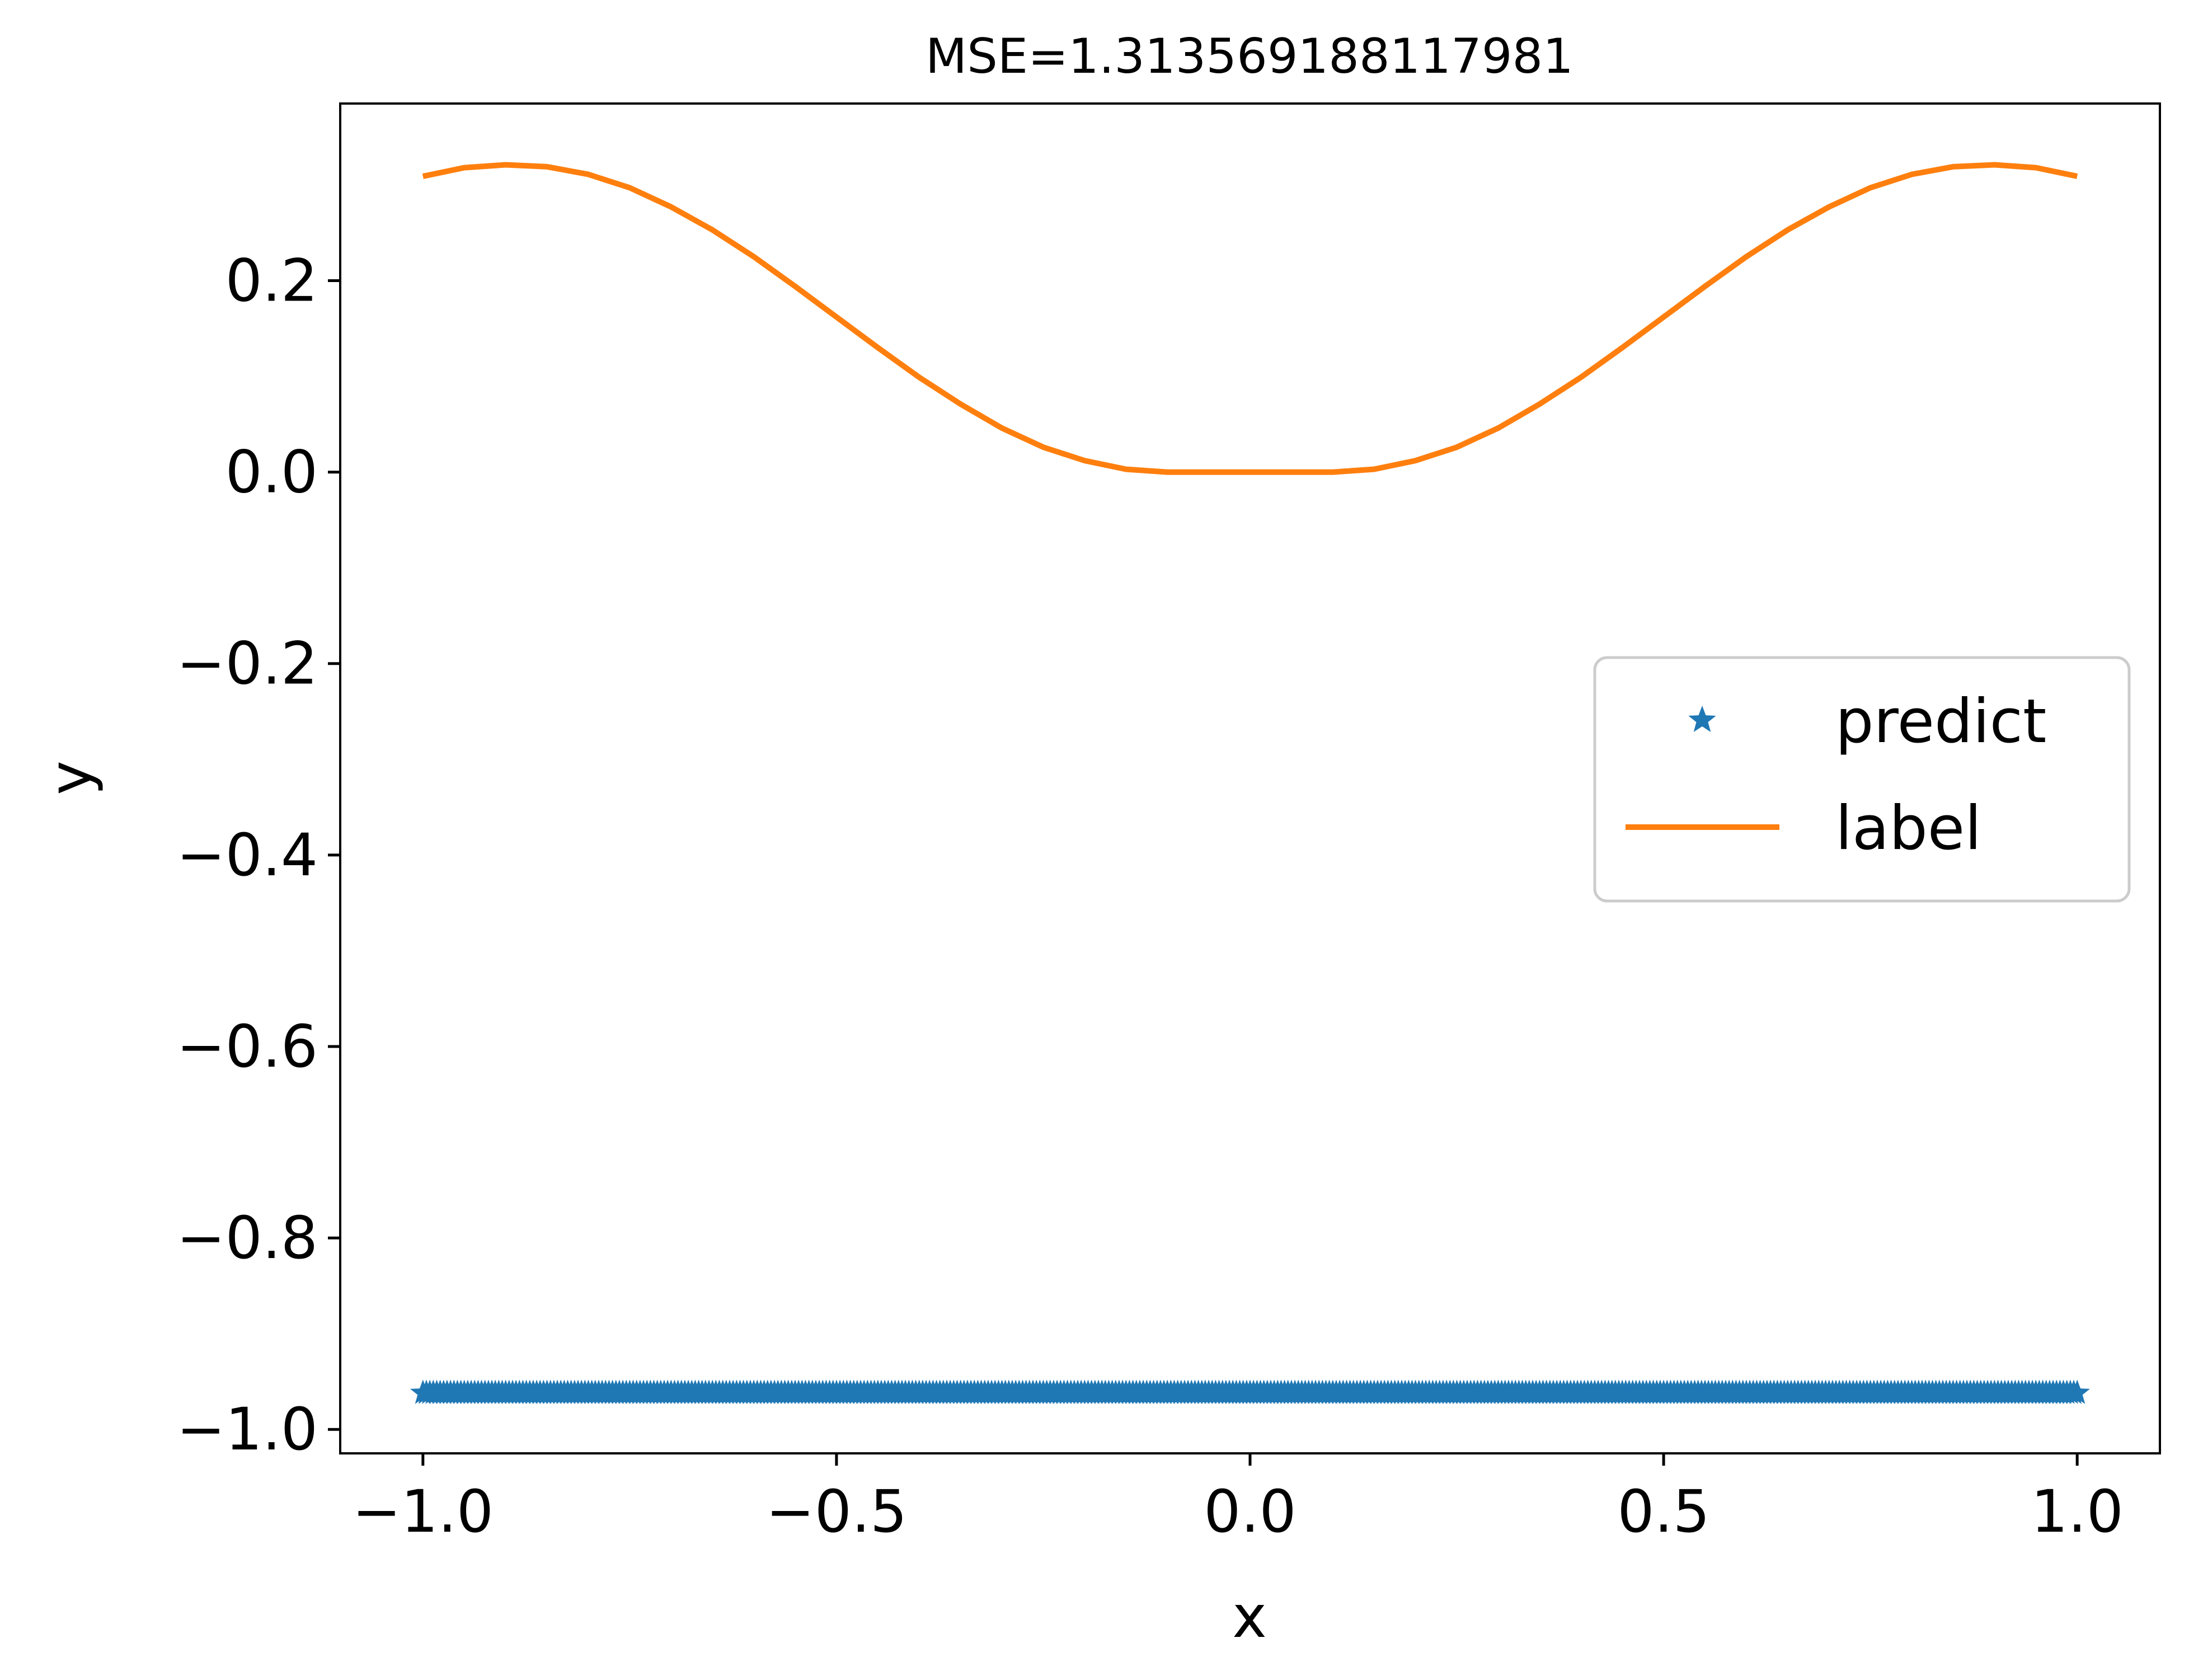  What do you see at coordinates (247, 1429) in the screenshot?
I see `y-tick-label: −1.0` at bounding box center [247, 1429].